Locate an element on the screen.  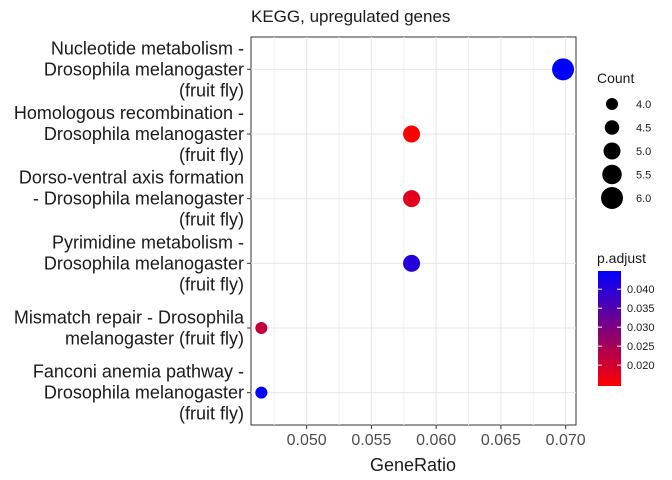
x-axis-title: GeneRatio is located at coordinates (413, 465).